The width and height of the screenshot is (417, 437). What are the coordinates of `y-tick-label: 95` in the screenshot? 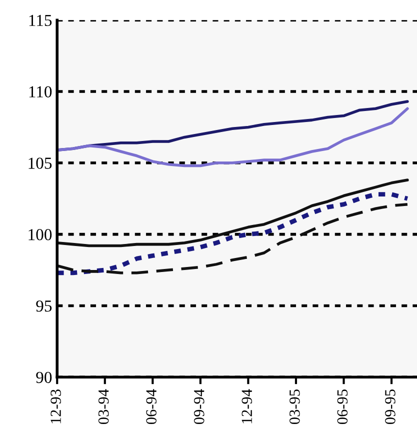 It's located at (44, 306).